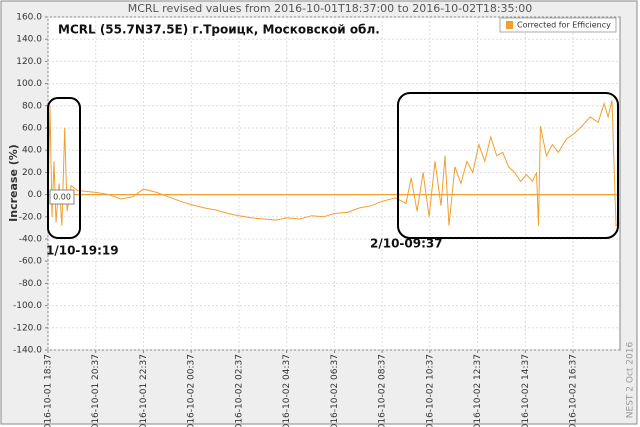 This screenshot has height=427, width=640. Describe the element at coordinates (144, 390) in the screenshot. I see `x-tick-label: 2016-10-01 22:37` at that location.